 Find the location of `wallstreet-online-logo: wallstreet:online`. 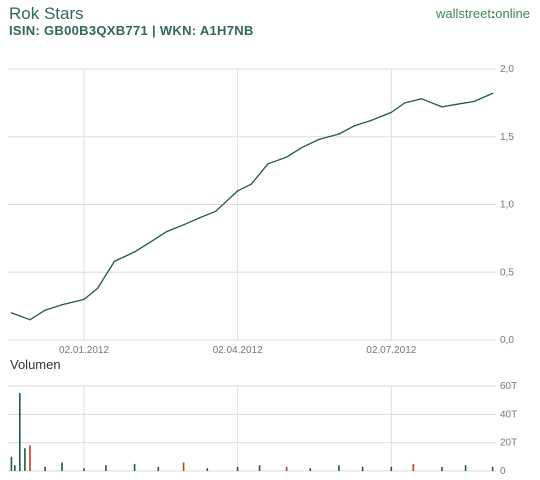

wallstreet-online-logo: wallstreet:online is located at coordinates (483, 13).